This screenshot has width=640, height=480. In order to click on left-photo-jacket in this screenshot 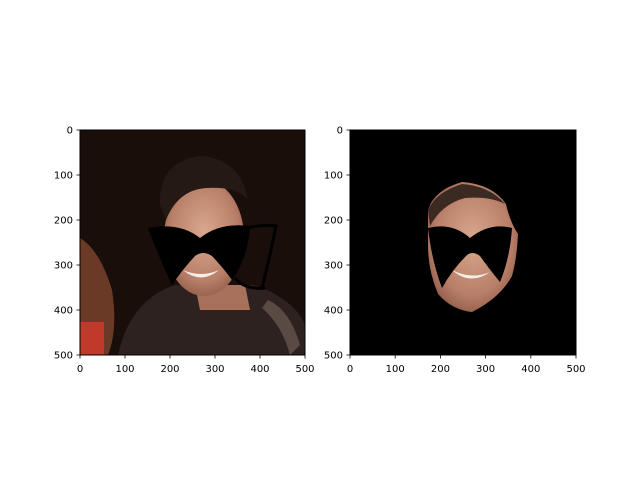, I will do `click(211, 320)`.